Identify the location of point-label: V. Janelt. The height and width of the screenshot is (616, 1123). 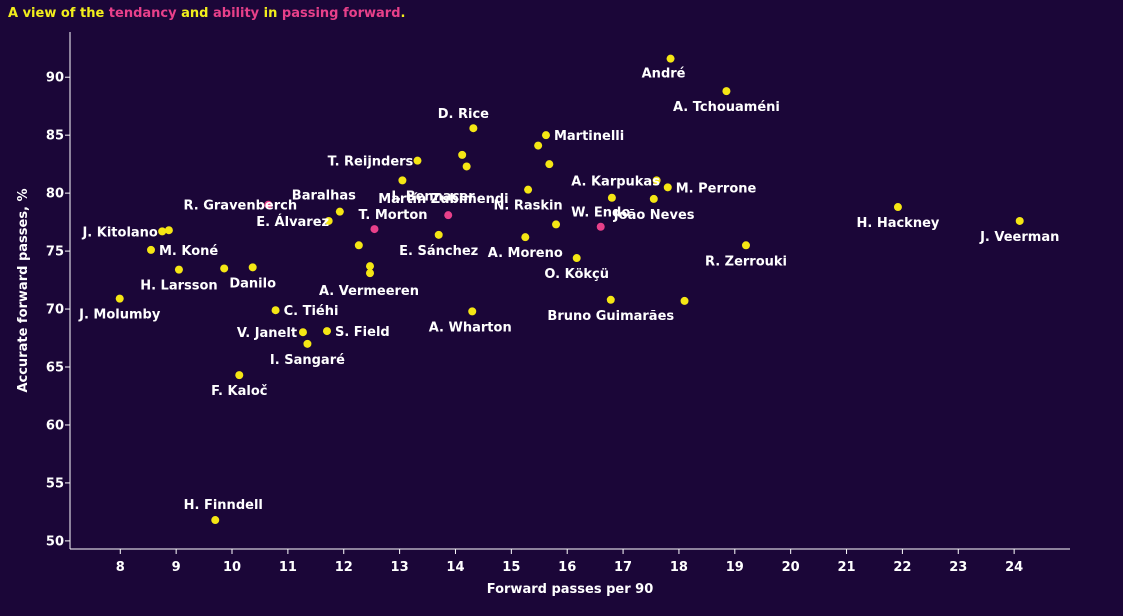
(267, 333).